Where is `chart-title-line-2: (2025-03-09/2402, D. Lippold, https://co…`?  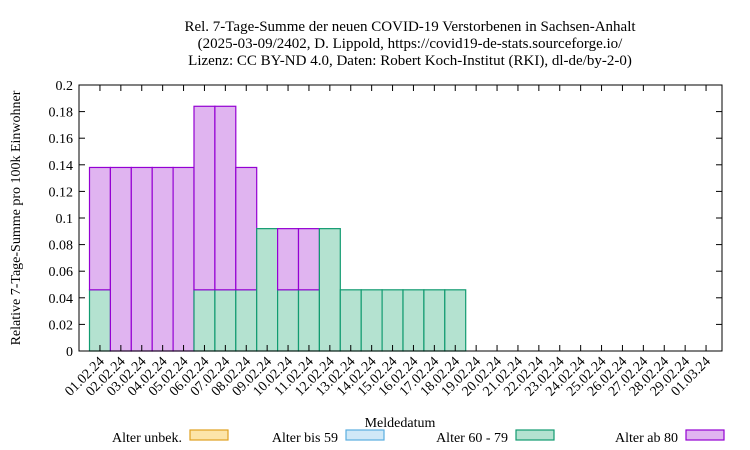 chart-title-line-2: (2025-03-09/2402, D. Lippold, https://co… is located at coordinates (410, 44).